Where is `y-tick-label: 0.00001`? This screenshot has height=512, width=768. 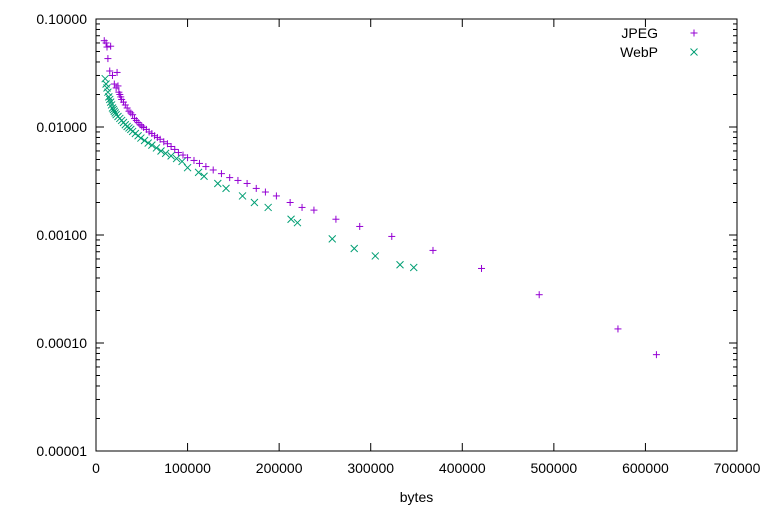 y-tick-label: 0.00001 is located at coordinates (61, 451).